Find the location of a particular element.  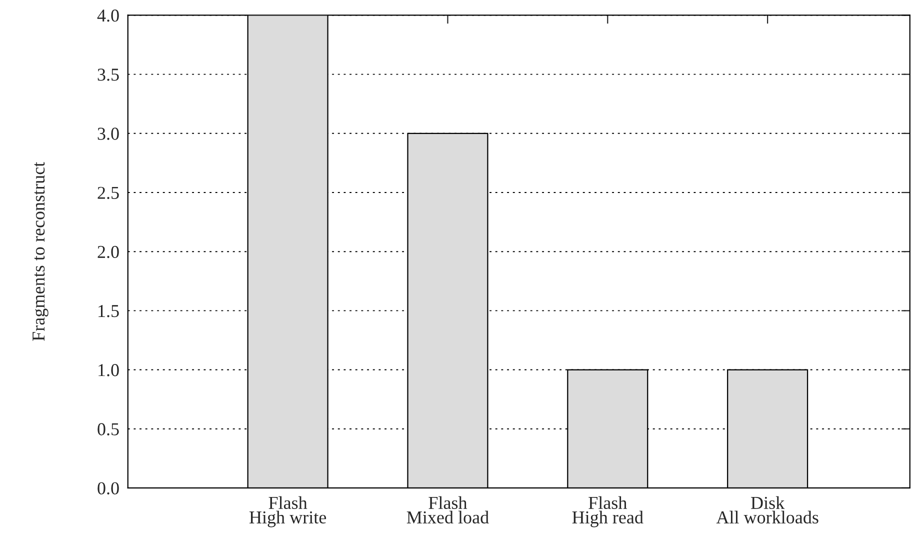

y-tick-label: 3.0 is located at coordinates (108, 134).